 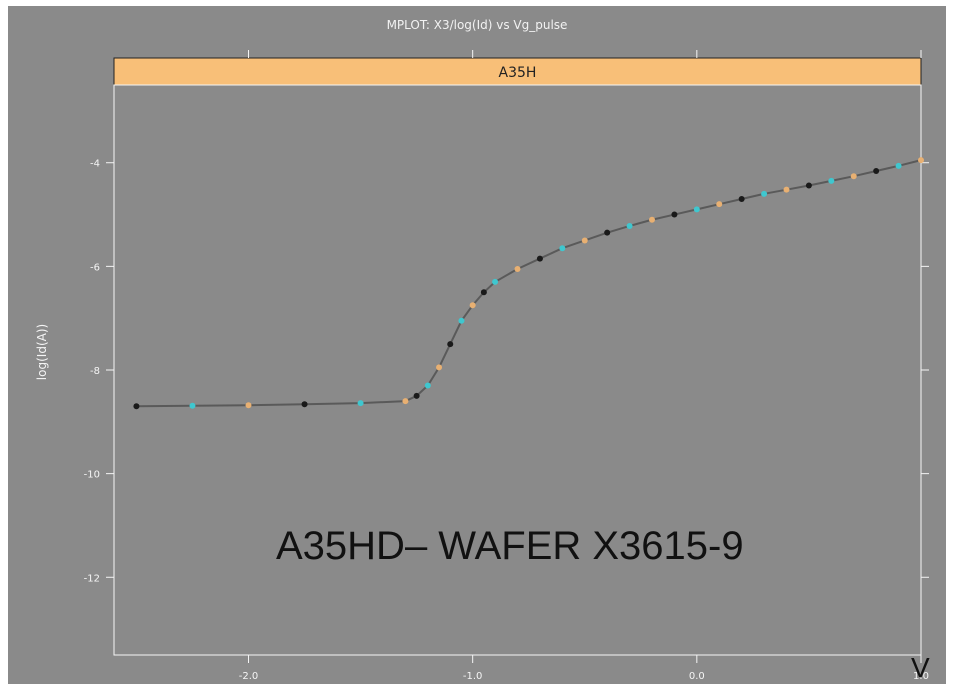 What do you see at coordinates (95, 267) in the screenshot?
I see `y-tick-label: -6` at bounding box center [95, 267].